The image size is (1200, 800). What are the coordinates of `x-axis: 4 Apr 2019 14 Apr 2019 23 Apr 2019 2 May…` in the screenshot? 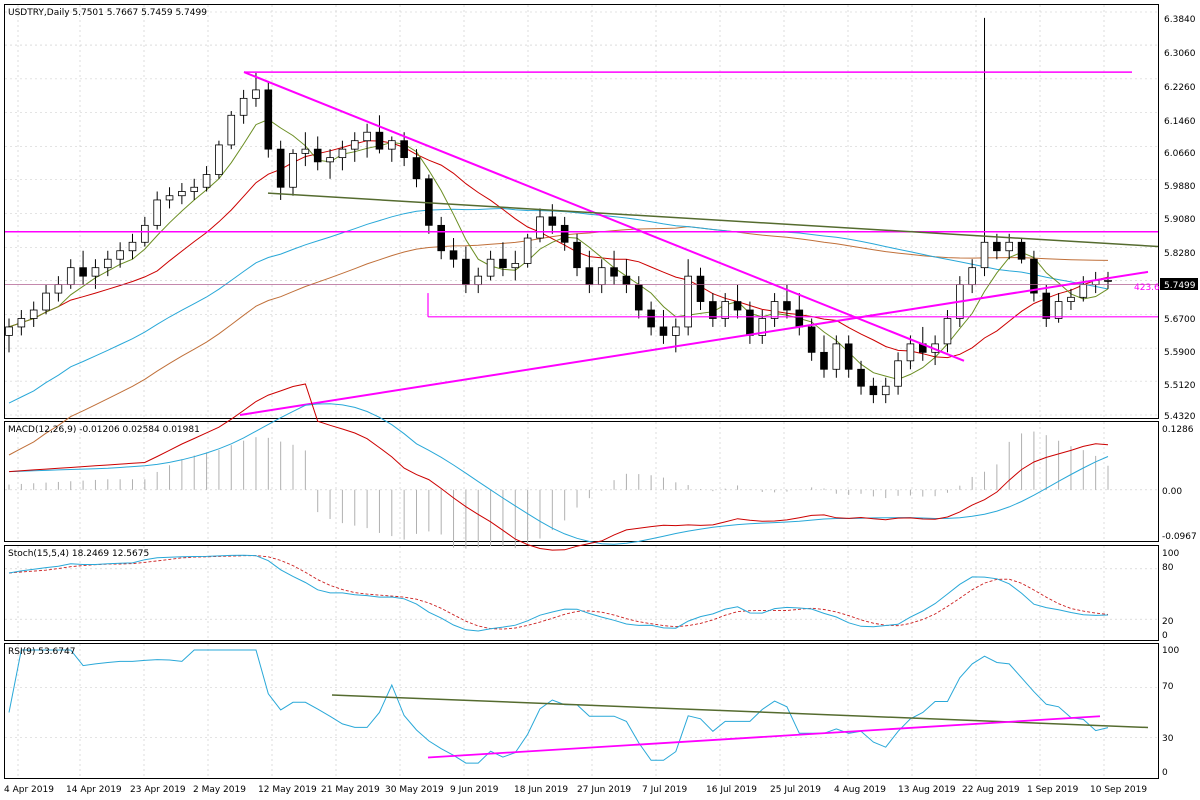 It's located at (575, 790).